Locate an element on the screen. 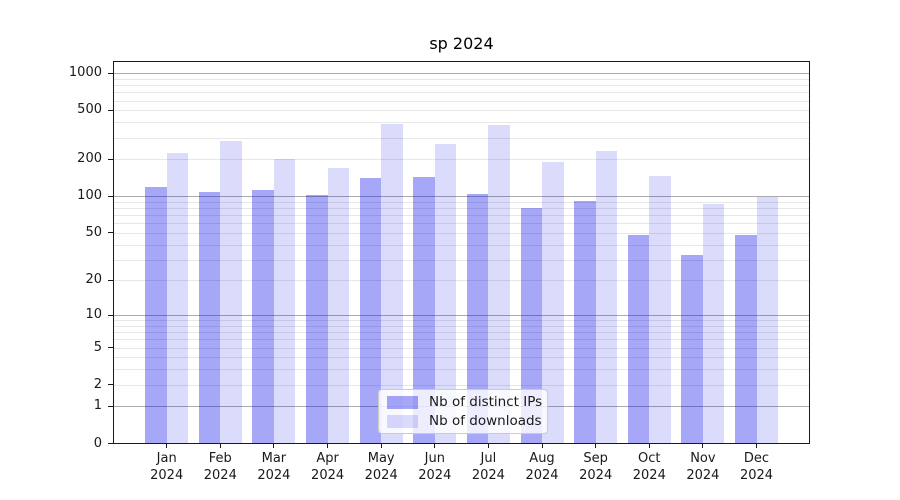 This screenshot has width=900, height=500. y-tick-label: 1000 is located at coordinates (85, 73).